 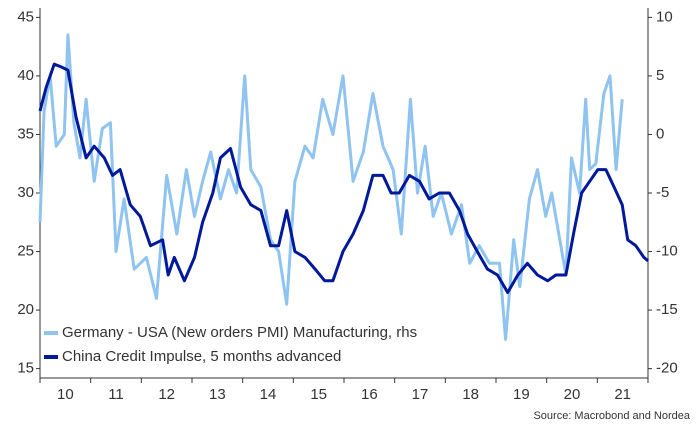 I want to click on y-tick-label: 45, so click(x=25, y=16).